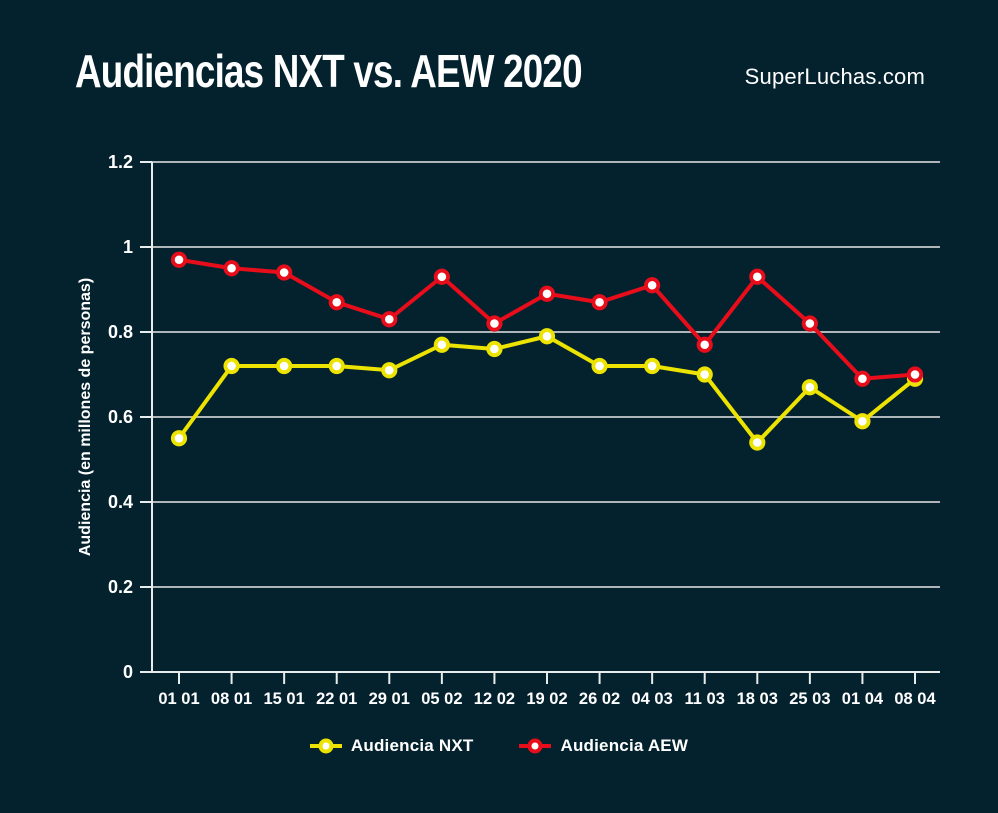 The height and width of the screenshot is (813, 998). What do you see at coordinates (705, 699) in the screenshot?
I see `x-tick-label: 11 03` at bounding box center [705, 699].